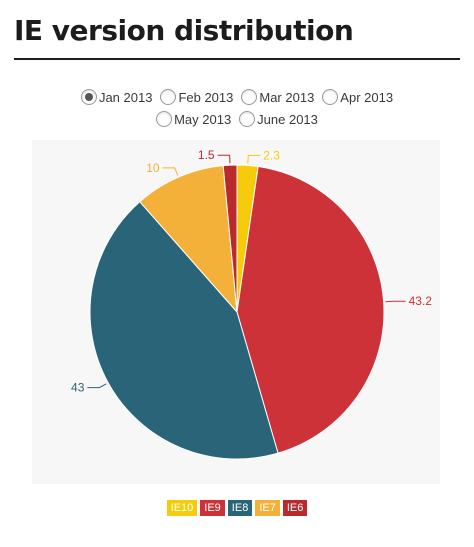 This screenshot has height=547, width=474. What do you see at coordinates (230, 238) in the screenshot?
I see `pie-slice-ie6` at bounding box center [230, 238].